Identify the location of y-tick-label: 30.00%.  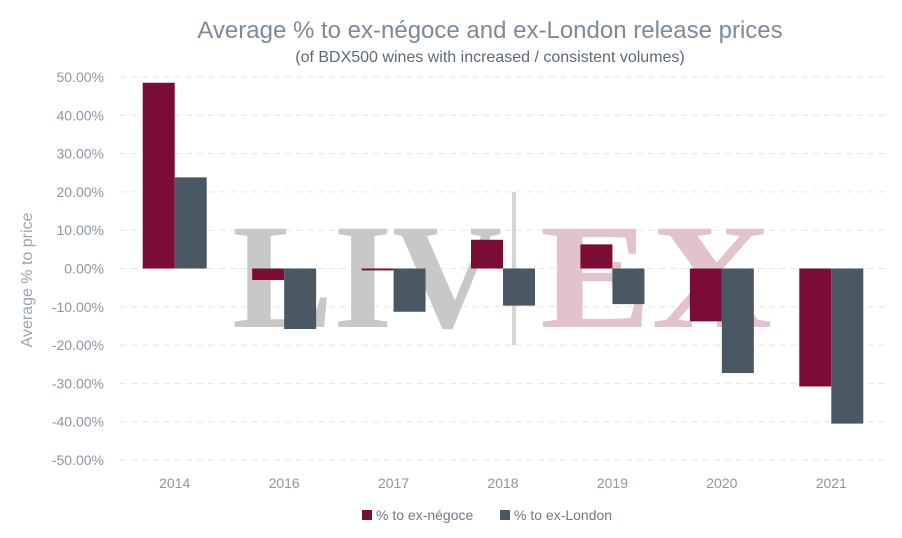
(80, 154).